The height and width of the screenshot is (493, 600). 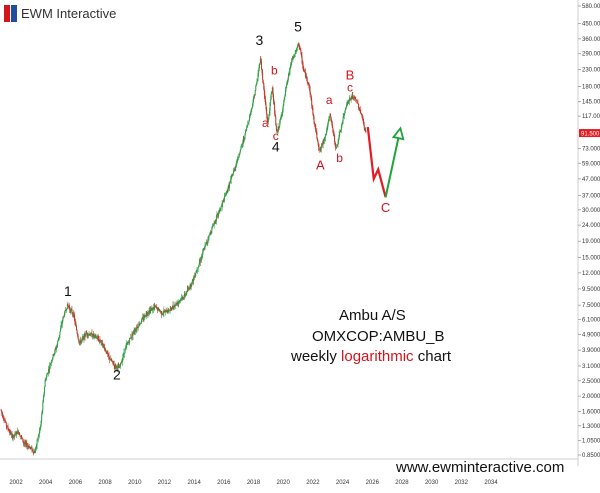 I want to click on y-tick-label: 3.1000, so click(x=591, y=367).